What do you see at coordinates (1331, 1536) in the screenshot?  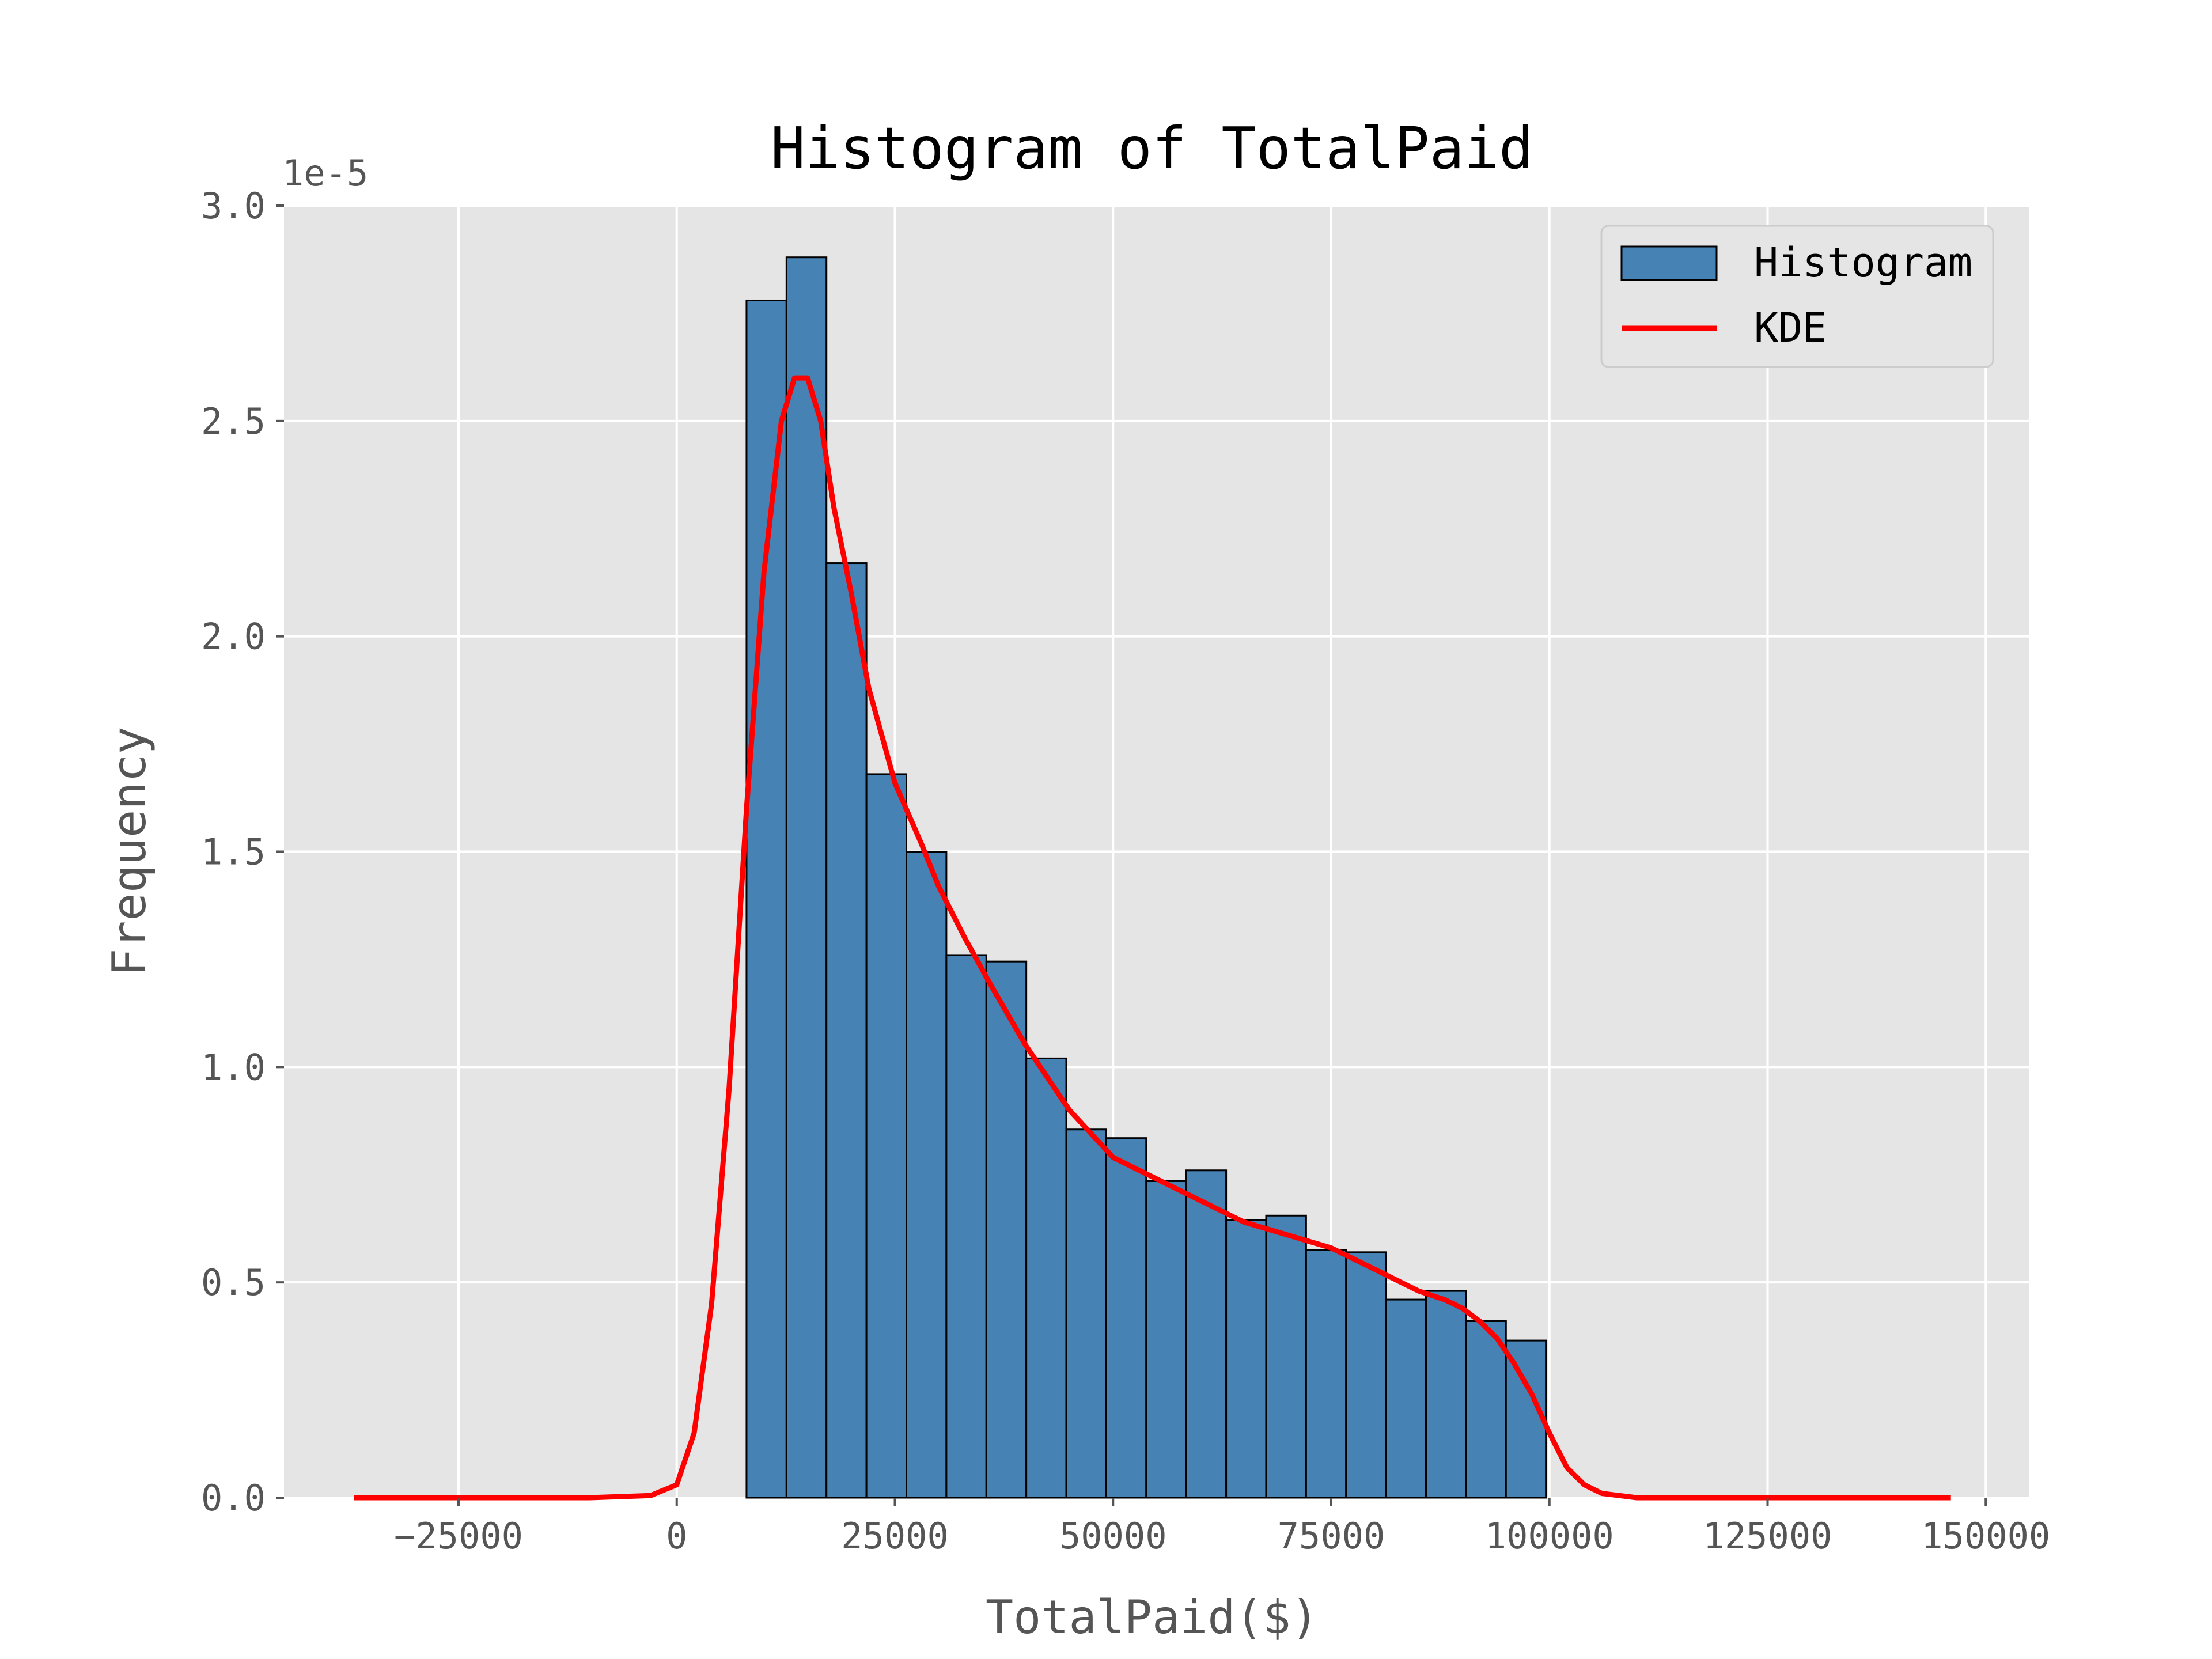 I see `x-tick-label: 75000` at bounding box center [1331, 1536].